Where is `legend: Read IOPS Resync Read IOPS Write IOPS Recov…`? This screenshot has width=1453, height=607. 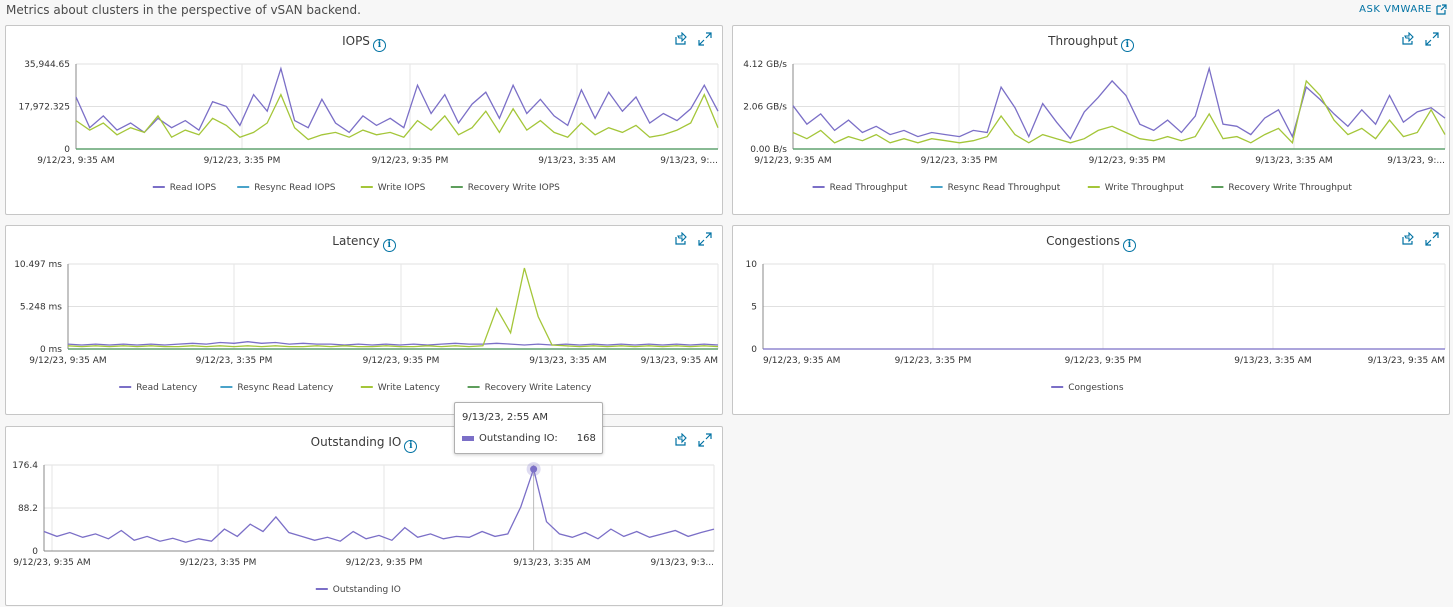 legend: Read IOPS Resync Read IOPS Write IOPS Recov… is located at coordinates (356, 188).